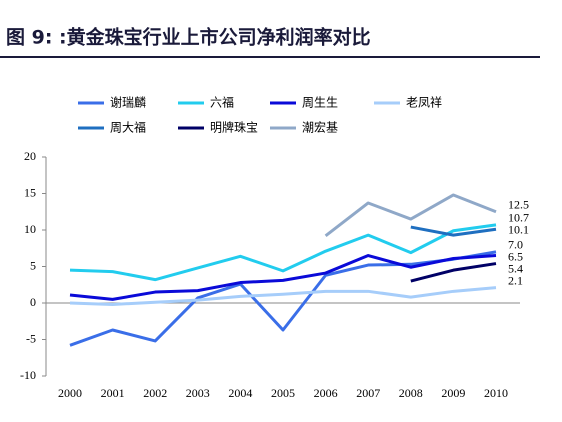 The height and width of the screenshot is (422, 562). I want to click on x-tick-label: 2007, so click(368, 393).